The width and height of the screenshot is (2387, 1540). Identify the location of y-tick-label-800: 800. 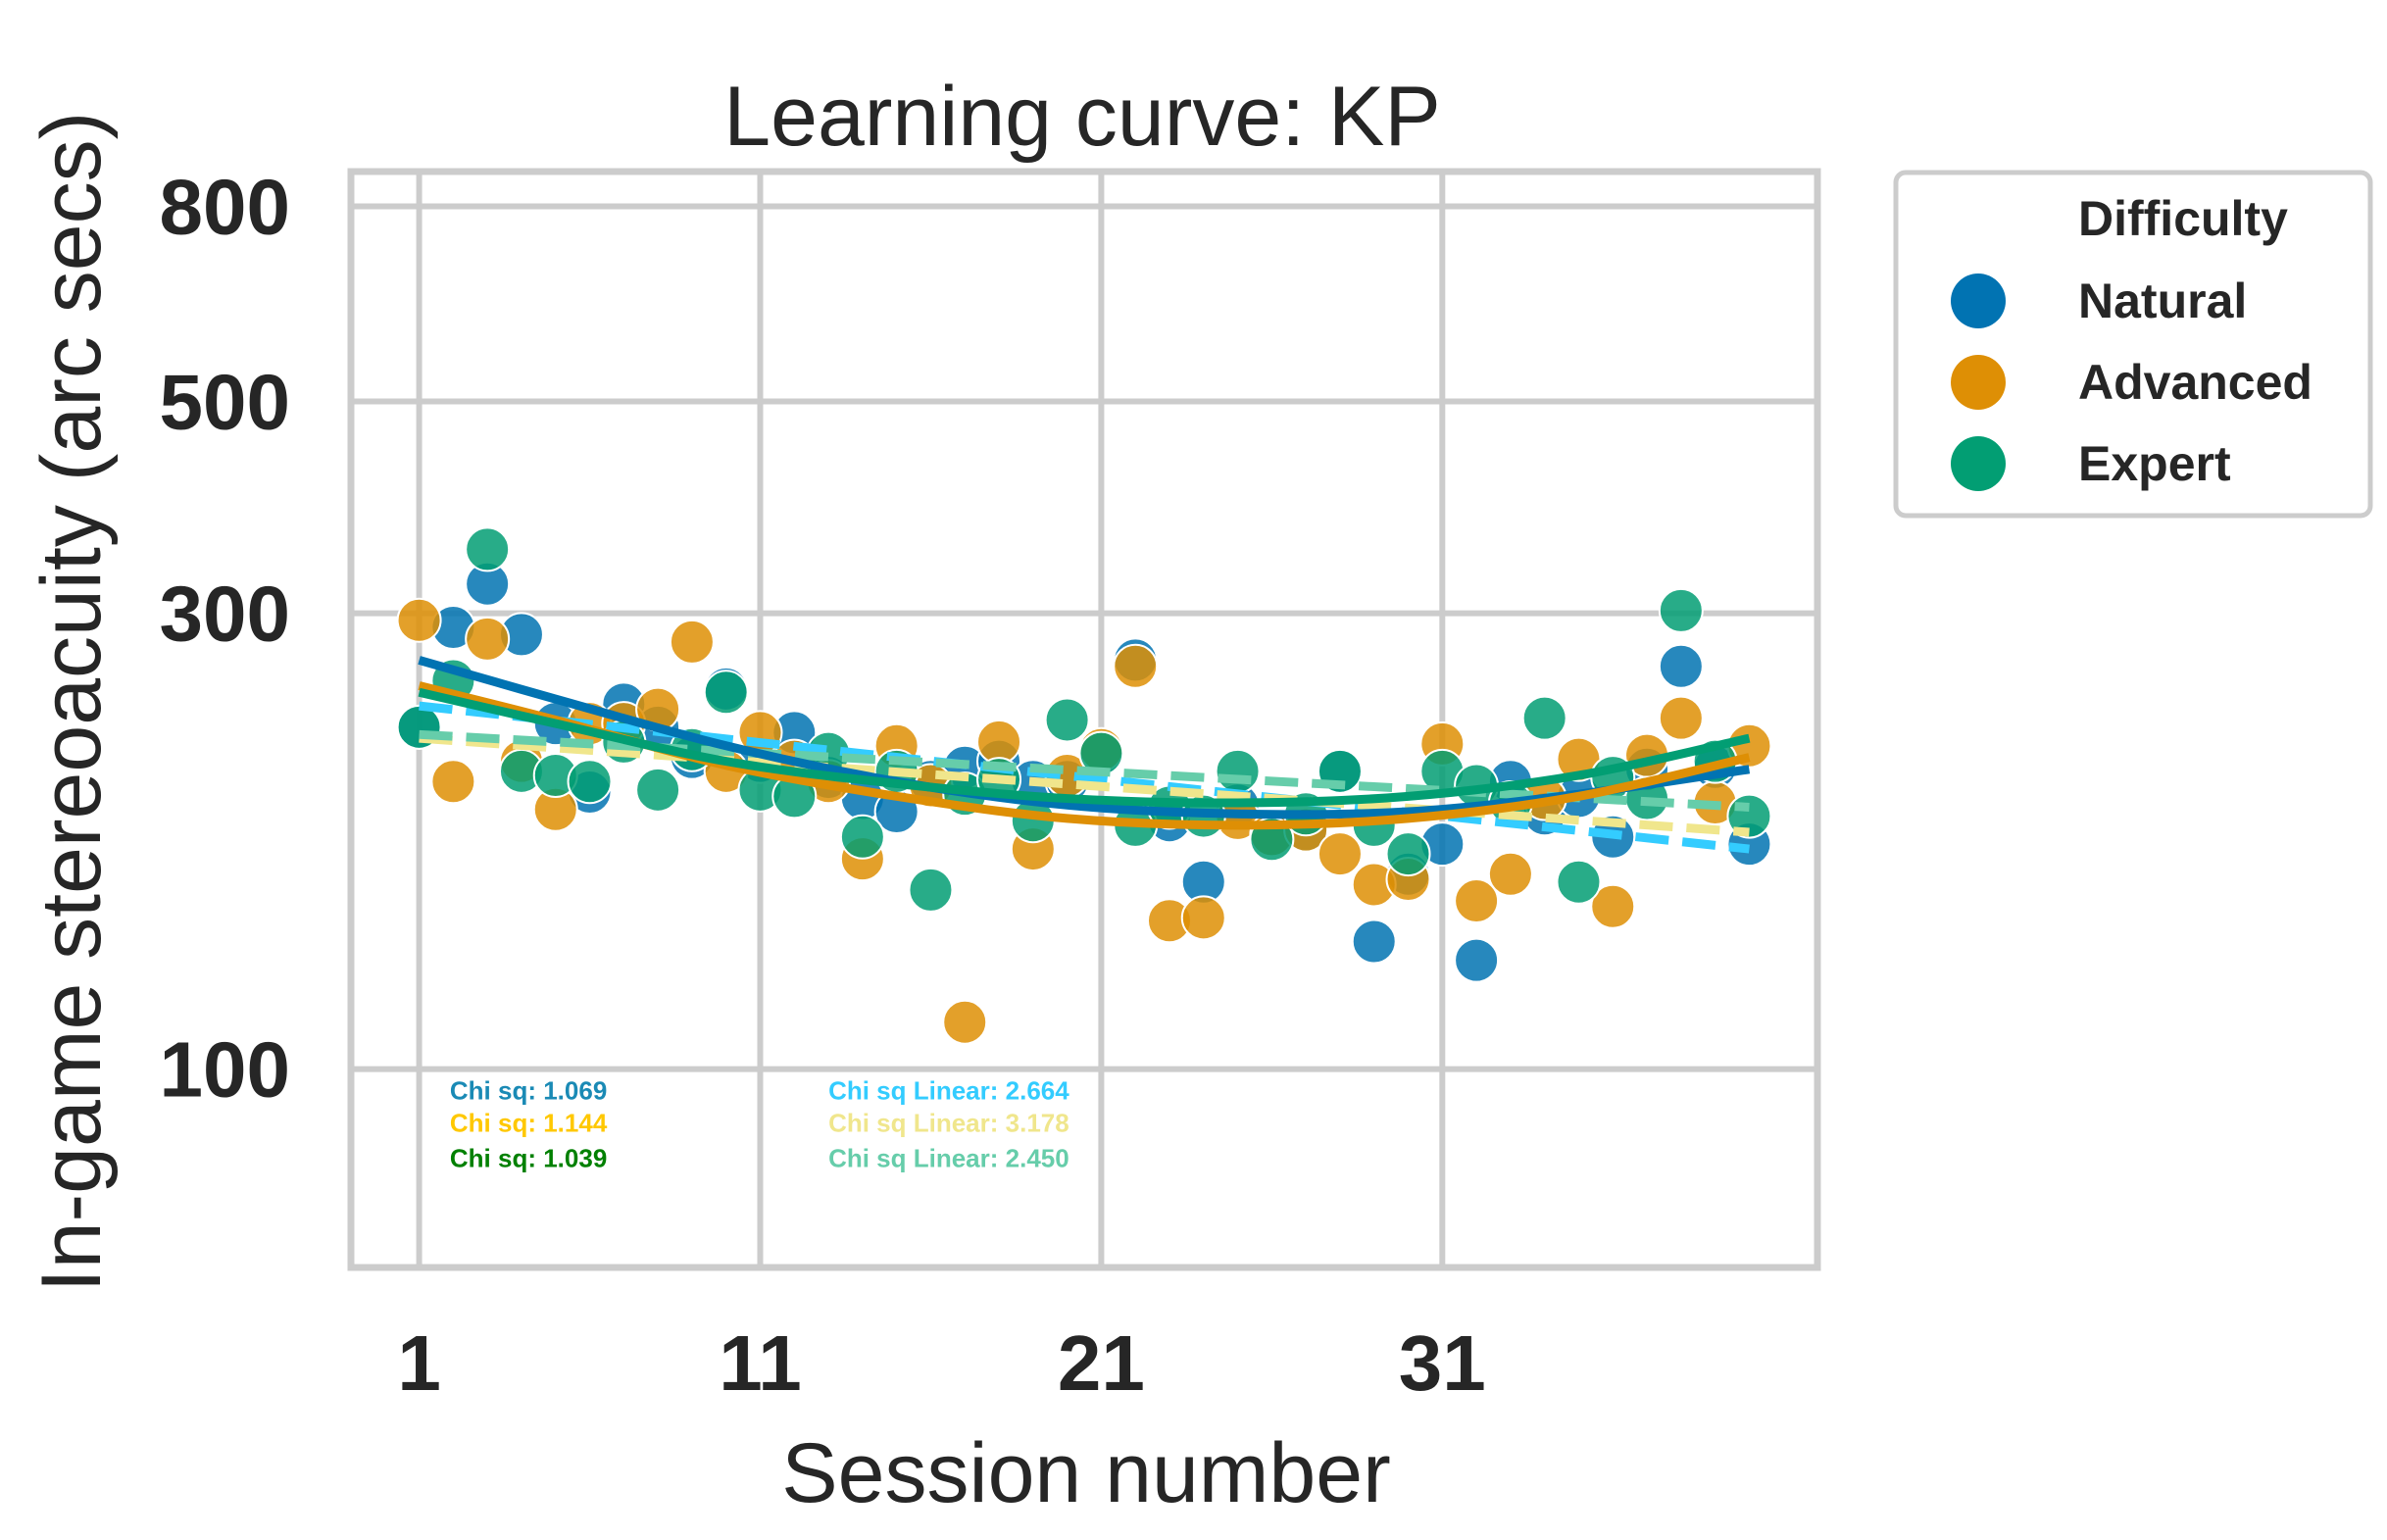
(225, 208).